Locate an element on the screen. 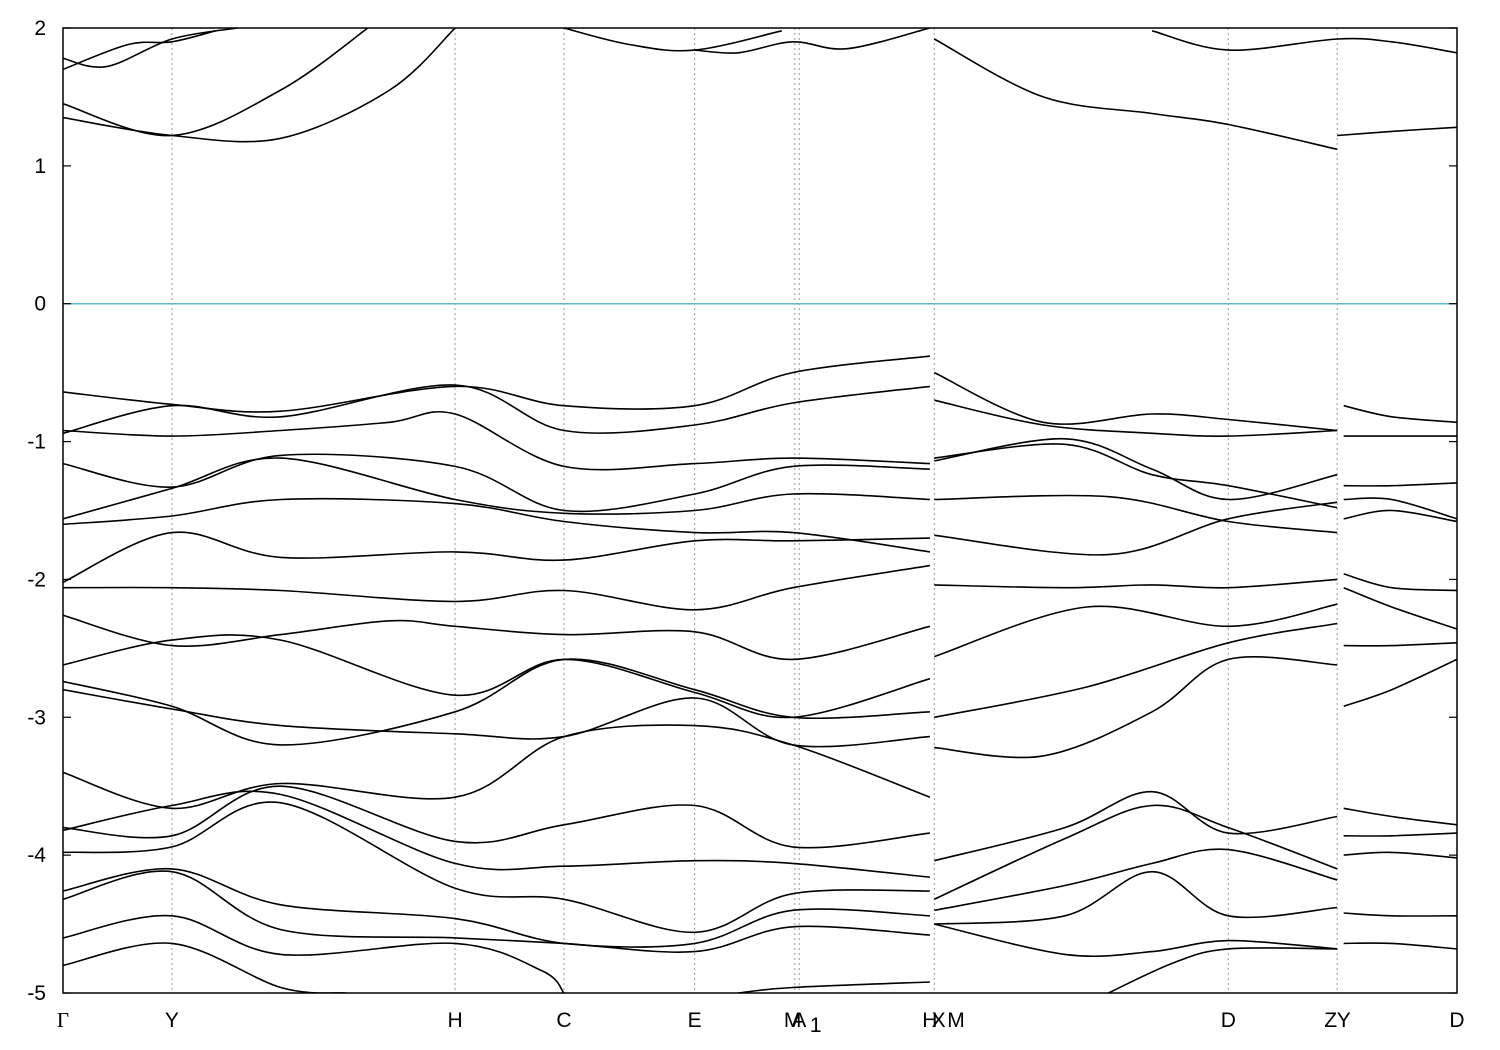  x-tick-label-6: A is located at coordinates (799, 1020).